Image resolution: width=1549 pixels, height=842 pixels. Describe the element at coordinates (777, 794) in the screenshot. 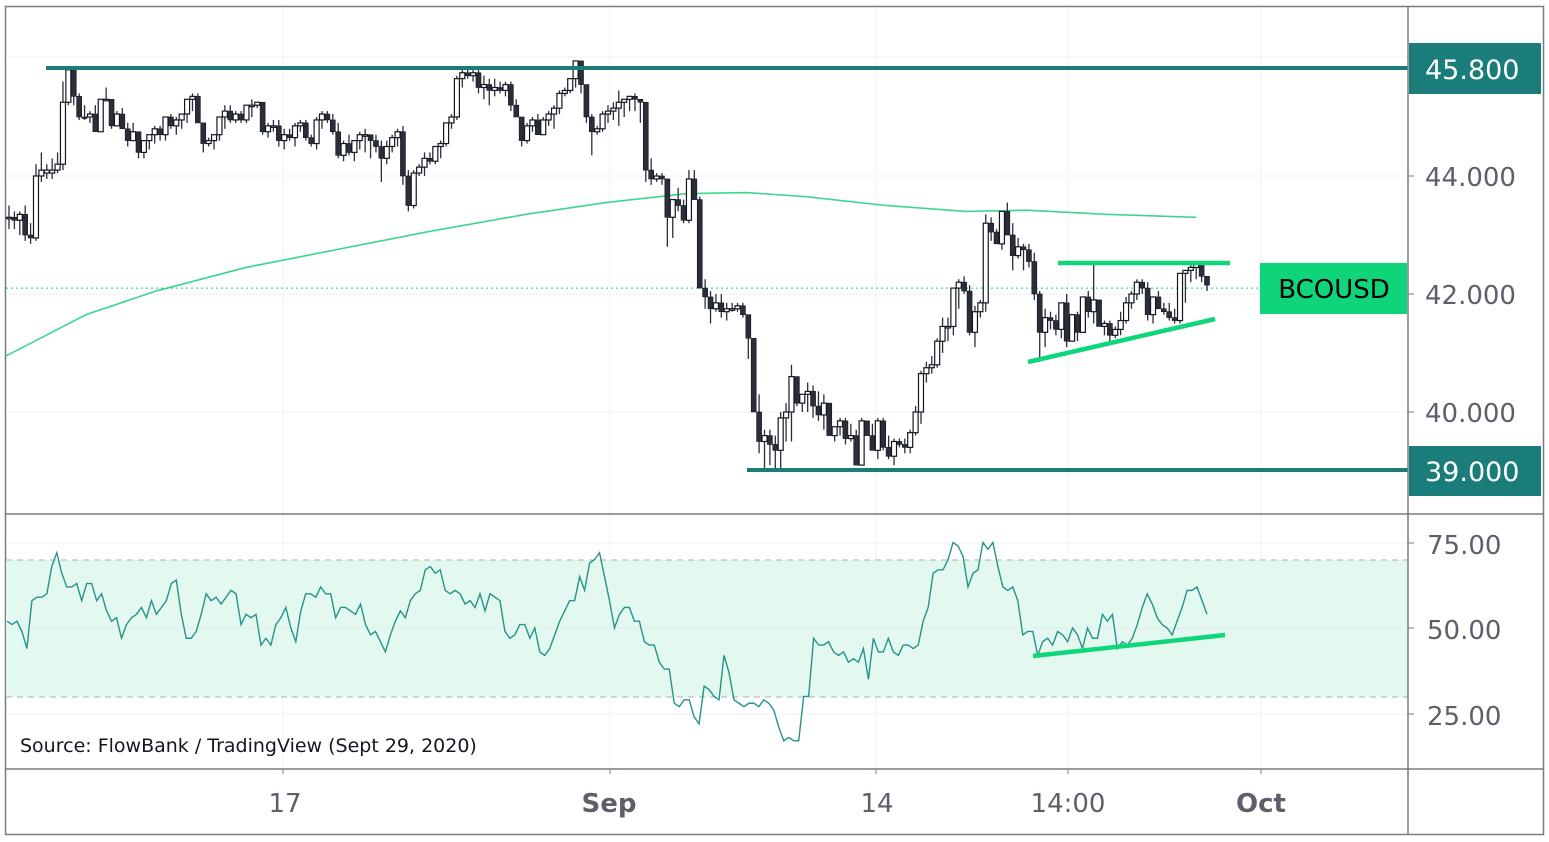

I see `time-axis: 17 Sep 14 14:00 Oct` at that location.